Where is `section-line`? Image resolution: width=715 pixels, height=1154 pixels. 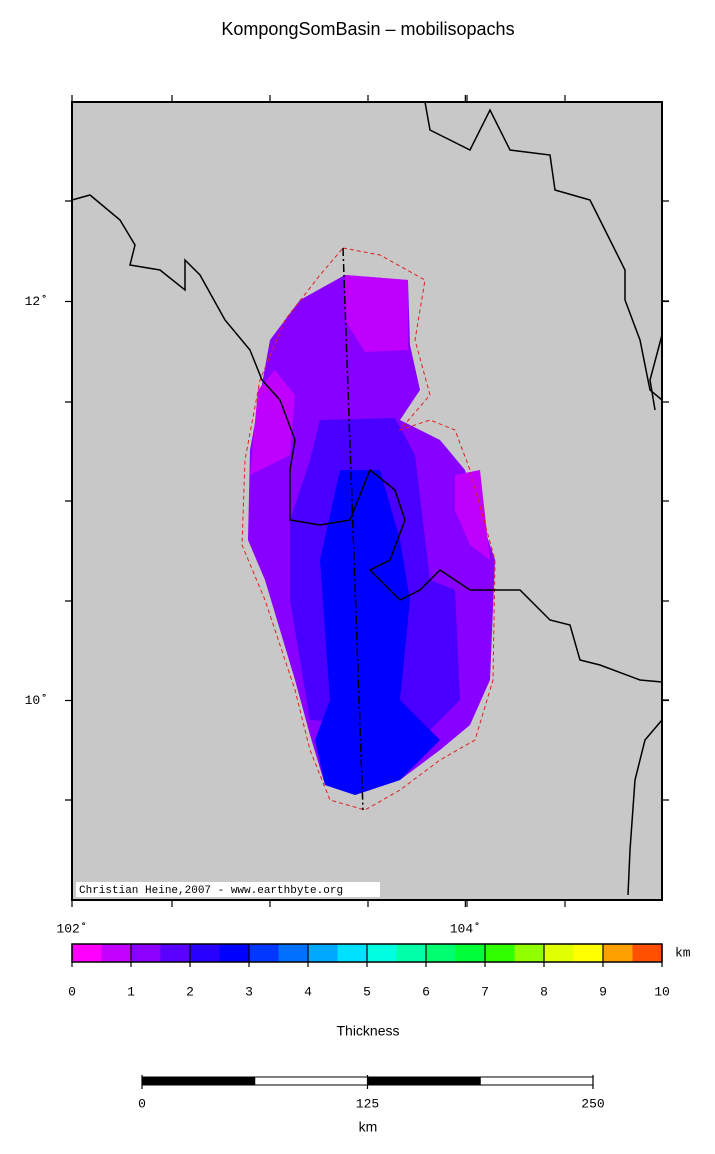 section-line is located at coordinates (353, 529).